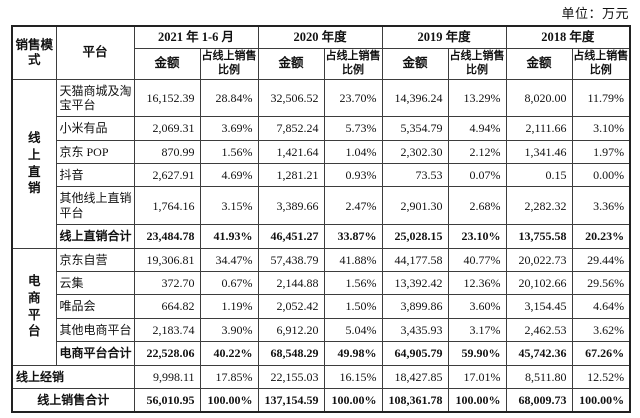  What do you see at coordinates (539, 376) in the screenshot?
I see `amount-cell: 8,511.80` at bounding box center [539, 376].